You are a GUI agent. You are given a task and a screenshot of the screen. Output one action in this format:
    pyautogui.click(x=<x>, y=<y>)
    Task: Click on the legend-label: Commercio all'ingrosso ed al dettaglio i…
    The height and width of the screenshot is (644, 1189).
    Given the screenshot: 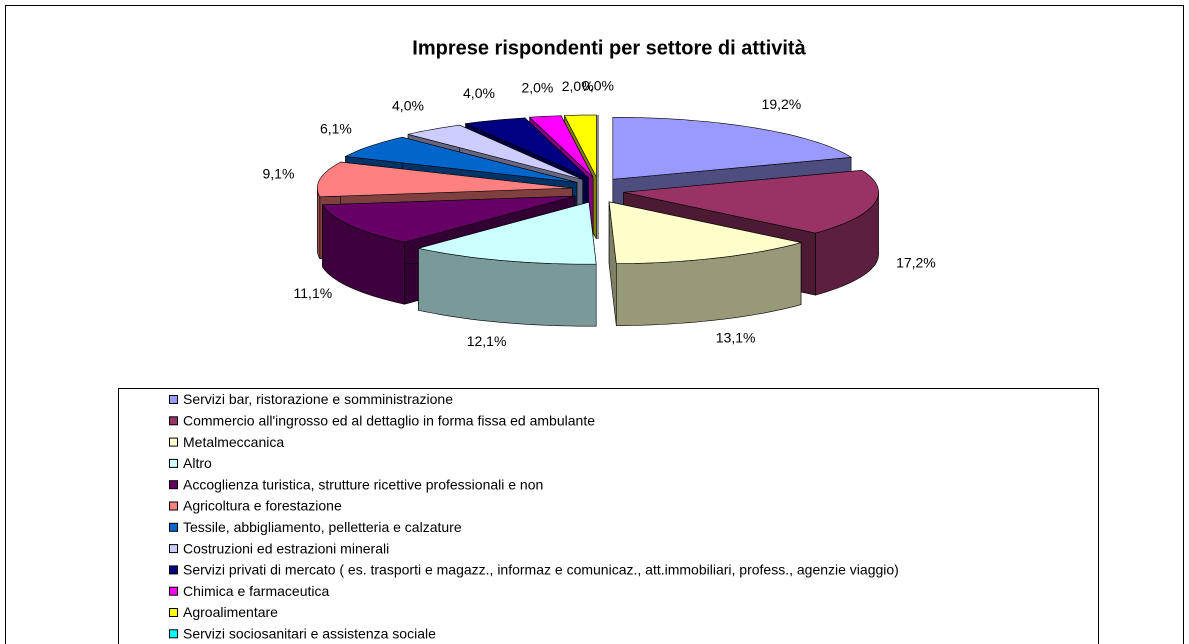 What is the action you would take?
    pyautogui.click(x=389, y=421)
    